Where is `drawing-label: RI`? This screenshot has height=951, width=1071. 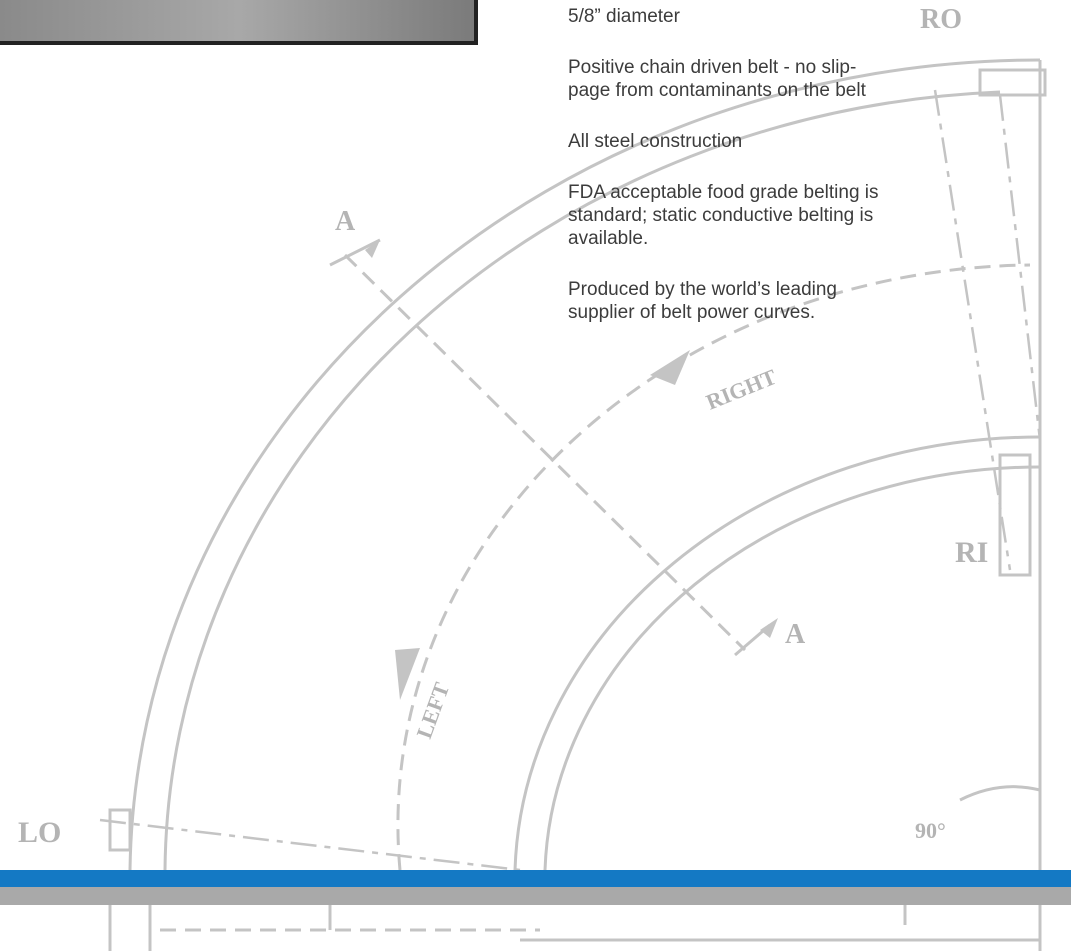 drawing-label: RI is located at coordinates (971, 552).